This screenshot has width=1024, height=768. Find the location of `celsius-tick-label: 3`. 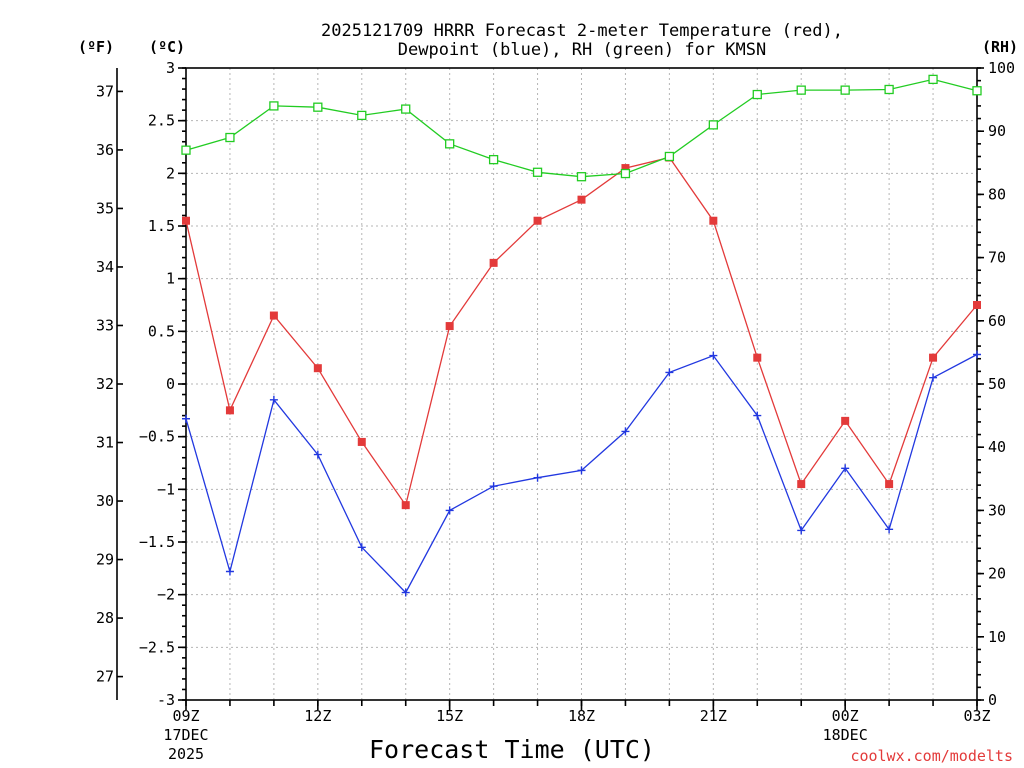

celsius-tick-label: 3 is located at coordinates (170, 68).